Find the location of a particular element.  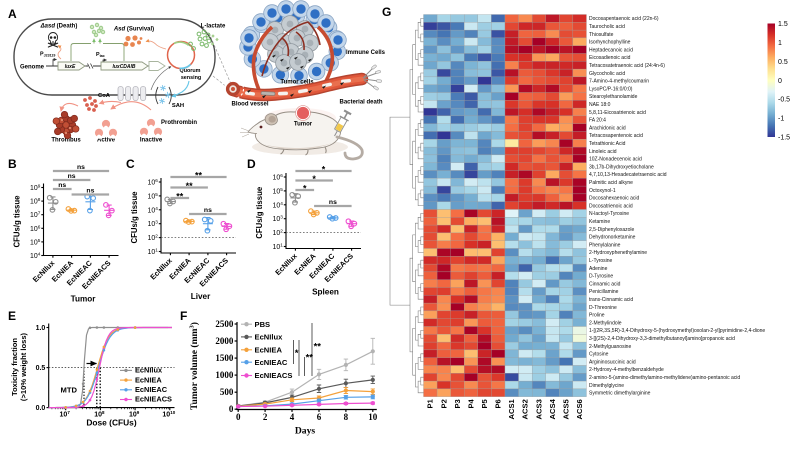

svg-text: P3 is located at coordinates (457, 403).